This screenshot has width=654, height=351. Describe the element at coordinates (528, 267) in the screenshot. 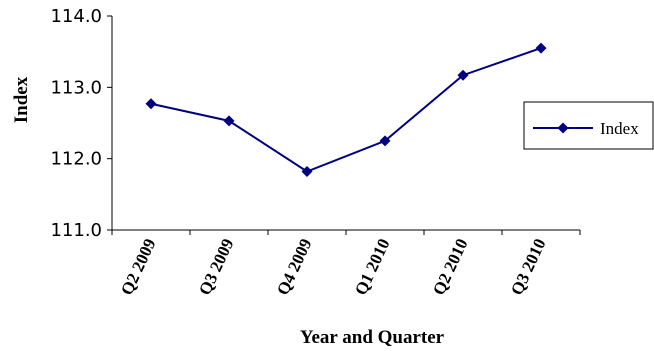

I see `x-tick-label: Q3 2010` at that location.